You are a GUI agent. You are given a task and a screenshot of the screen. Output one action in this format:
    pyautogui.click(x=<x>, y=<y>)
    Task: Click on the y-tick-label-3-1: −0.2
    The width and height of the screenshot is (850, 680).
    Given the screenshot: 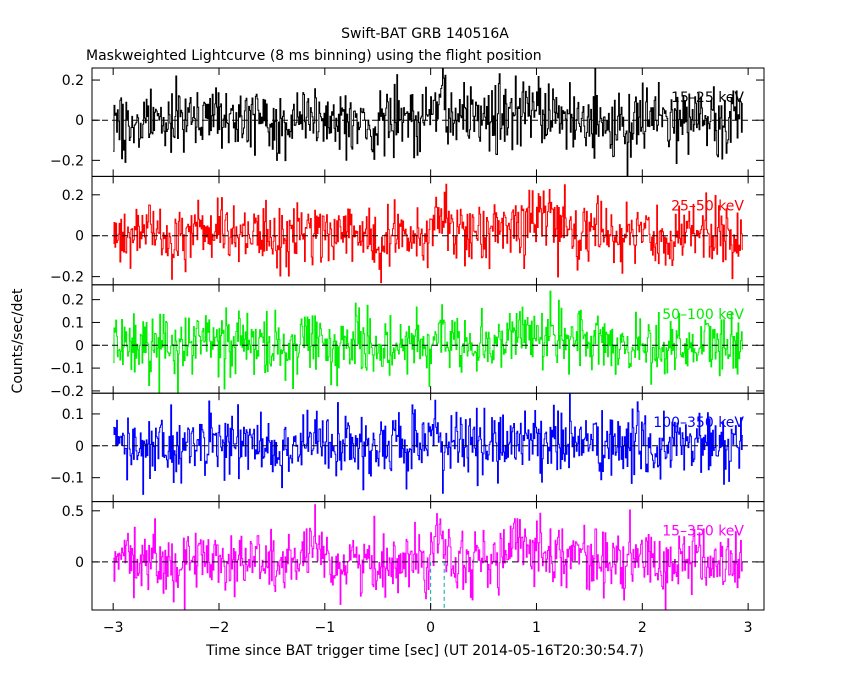 What is the action you would take?
    pyautogui.click(x=67, y=392)
    